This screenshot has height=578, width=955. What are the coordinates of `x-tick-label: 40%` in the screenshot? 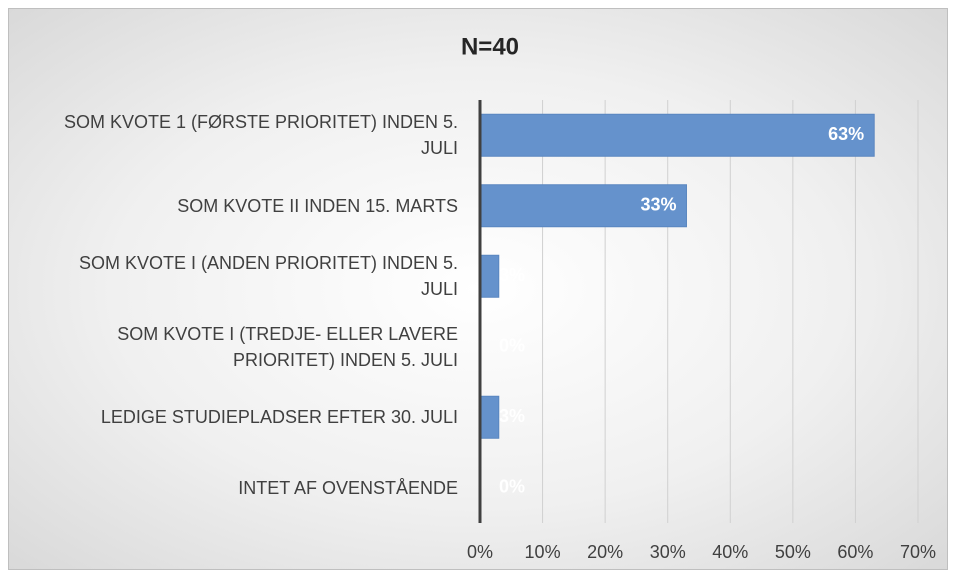 It's located at (730, 552).